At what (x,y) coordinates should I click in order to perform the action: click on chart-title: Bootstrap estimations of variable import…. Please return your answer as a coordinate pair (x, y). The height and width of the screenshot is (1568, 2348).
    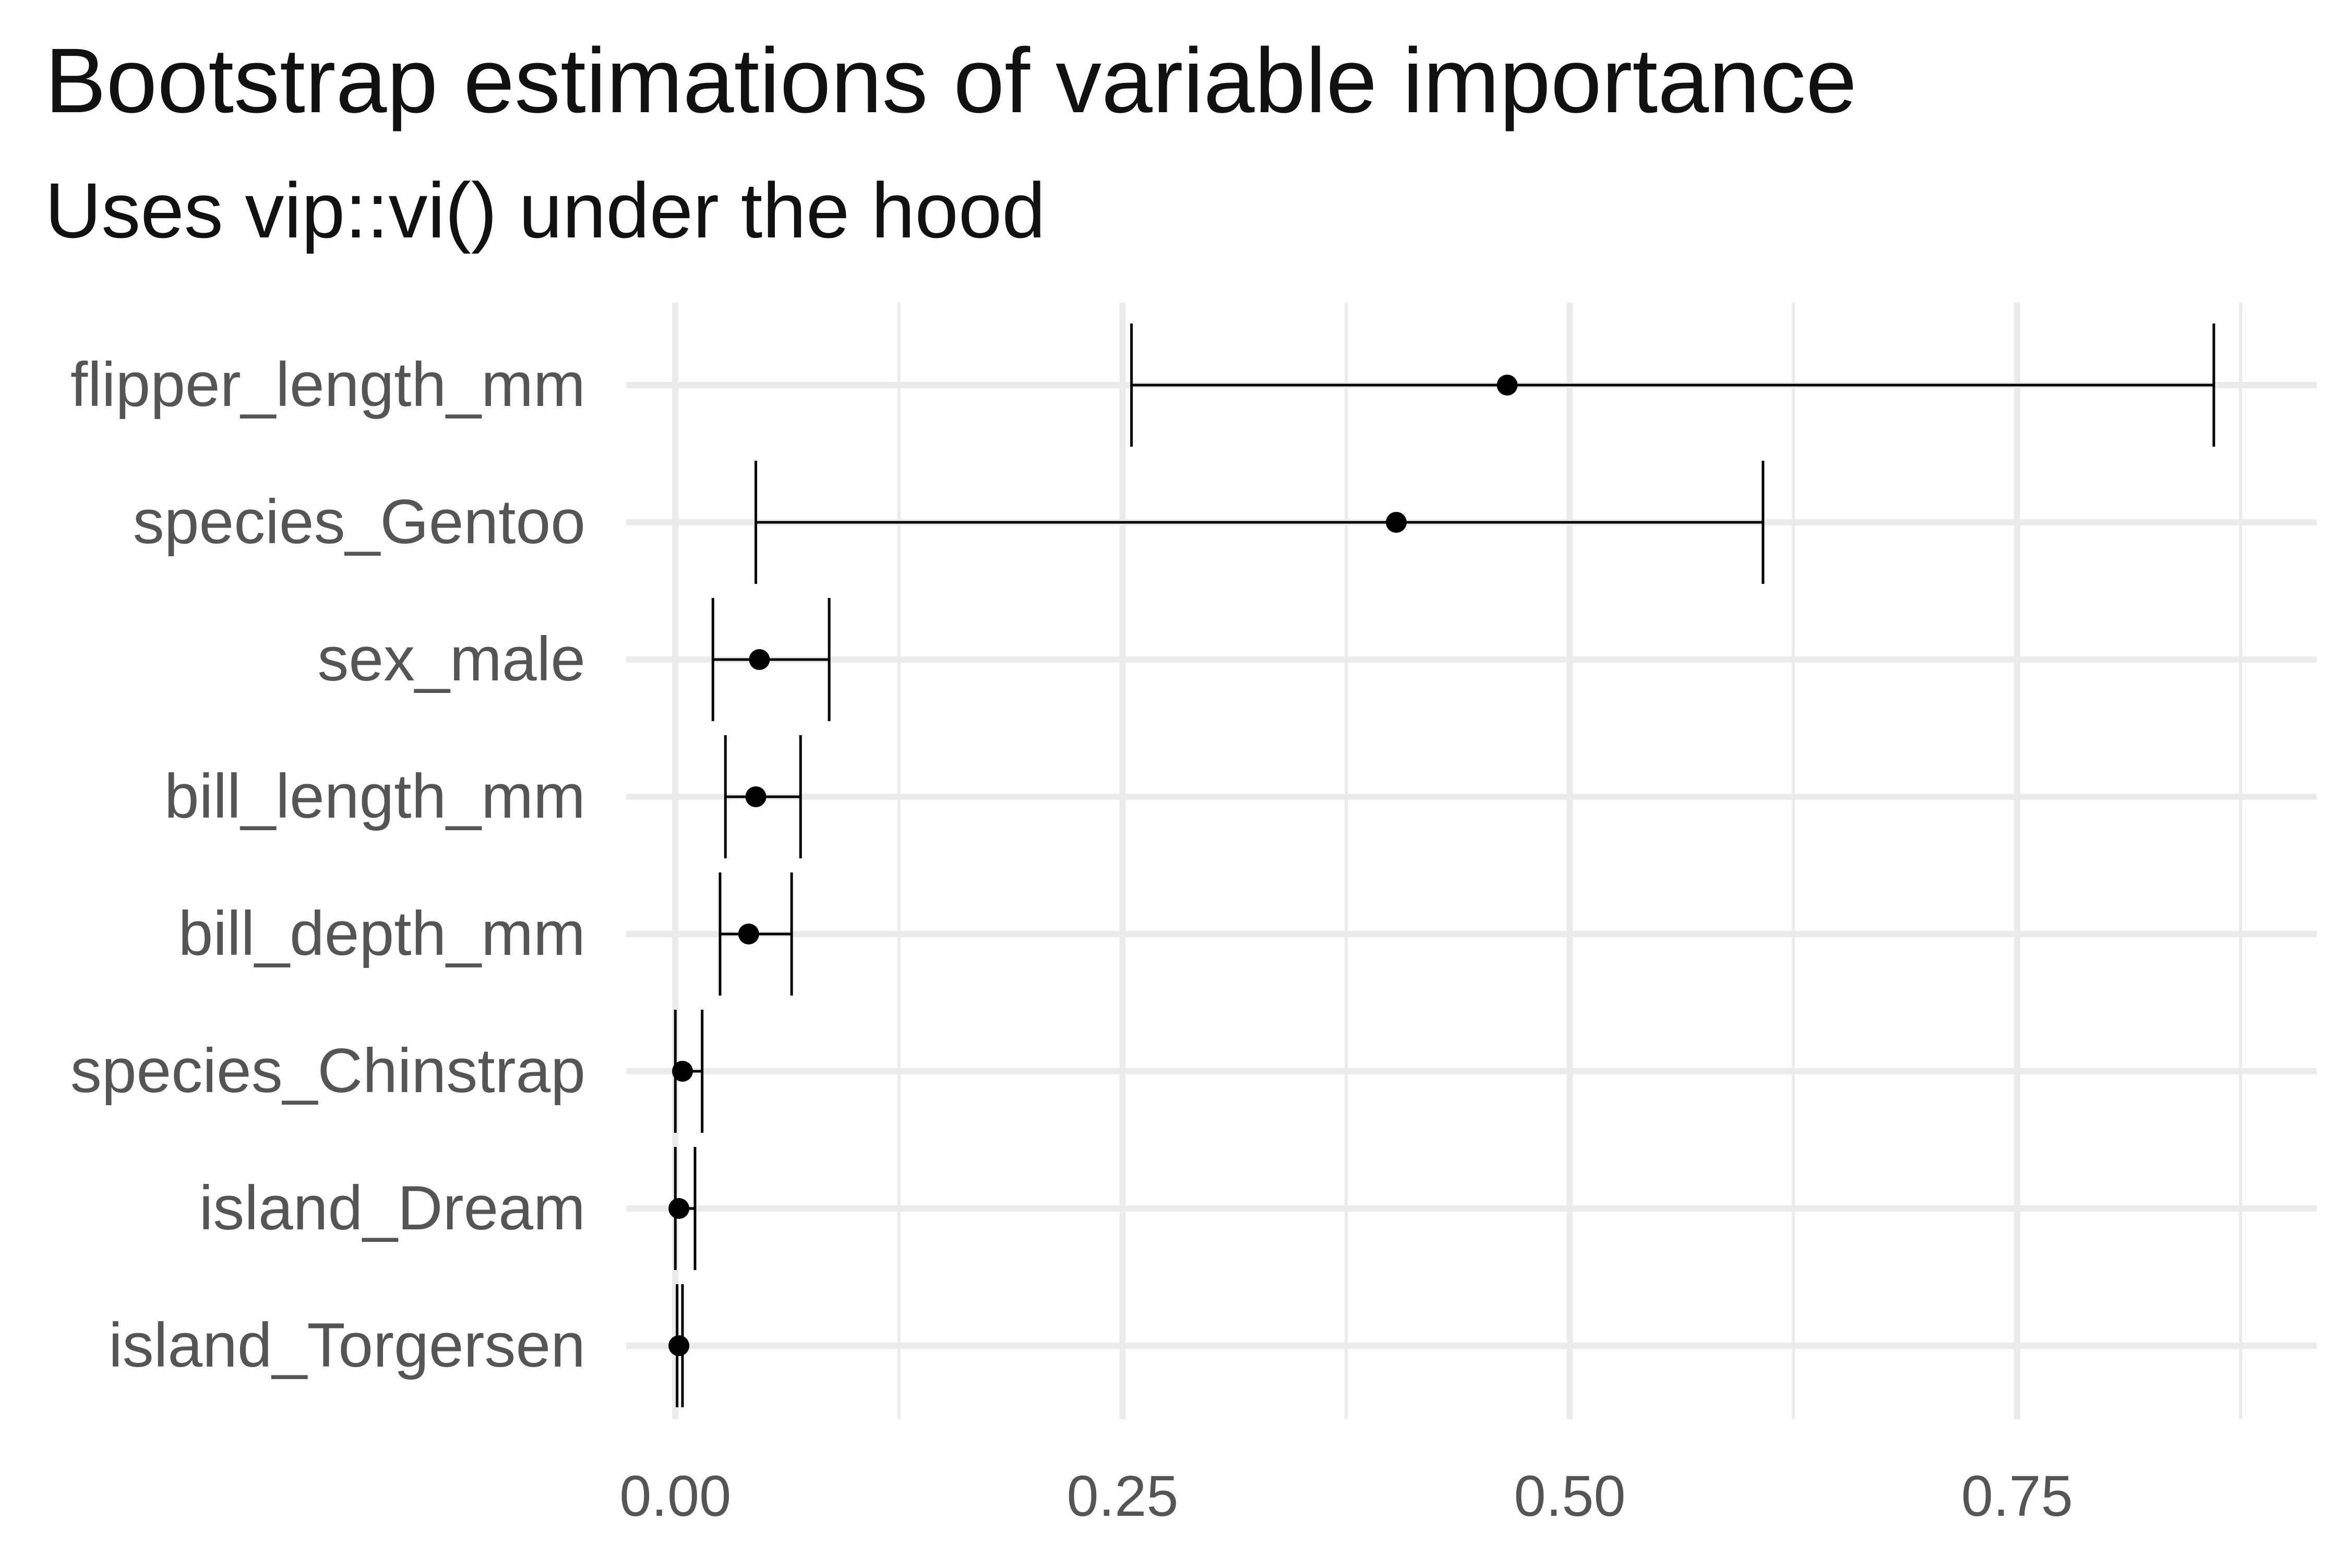
    Looking at the image, I should click on (951, 81).